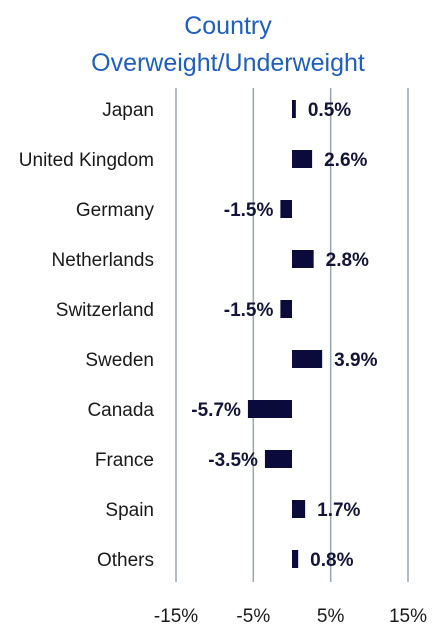 Image resolution: width=442 pixels, height=636 pixels. I want to click on bars, so click(285, 334).